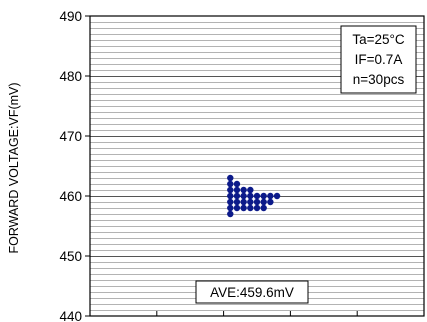 Image resolution: width=427 pixels, height=322 pixels. I want to click on average-label: AVE:459.6mV, so click(252, 292).